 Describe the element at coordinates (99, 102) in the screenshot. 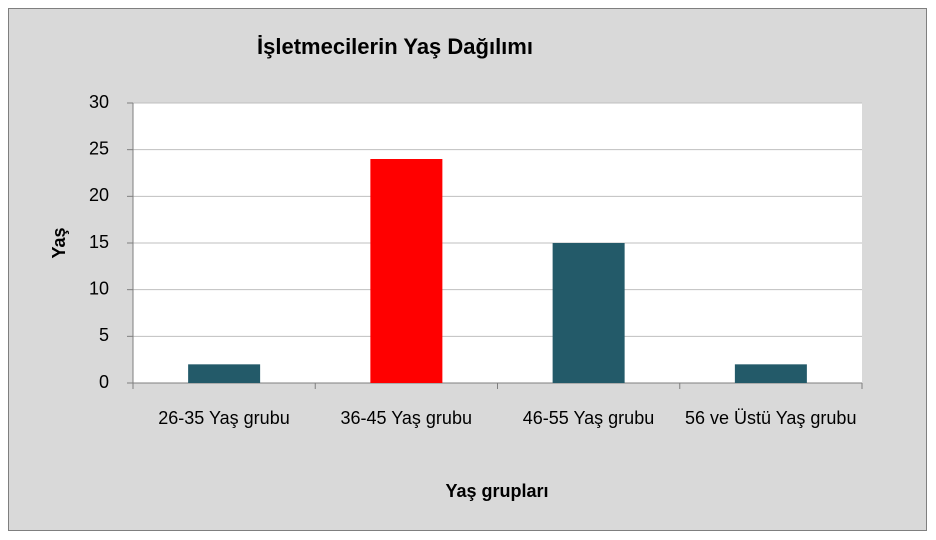

I see `y-tick-label: 30` at that location.